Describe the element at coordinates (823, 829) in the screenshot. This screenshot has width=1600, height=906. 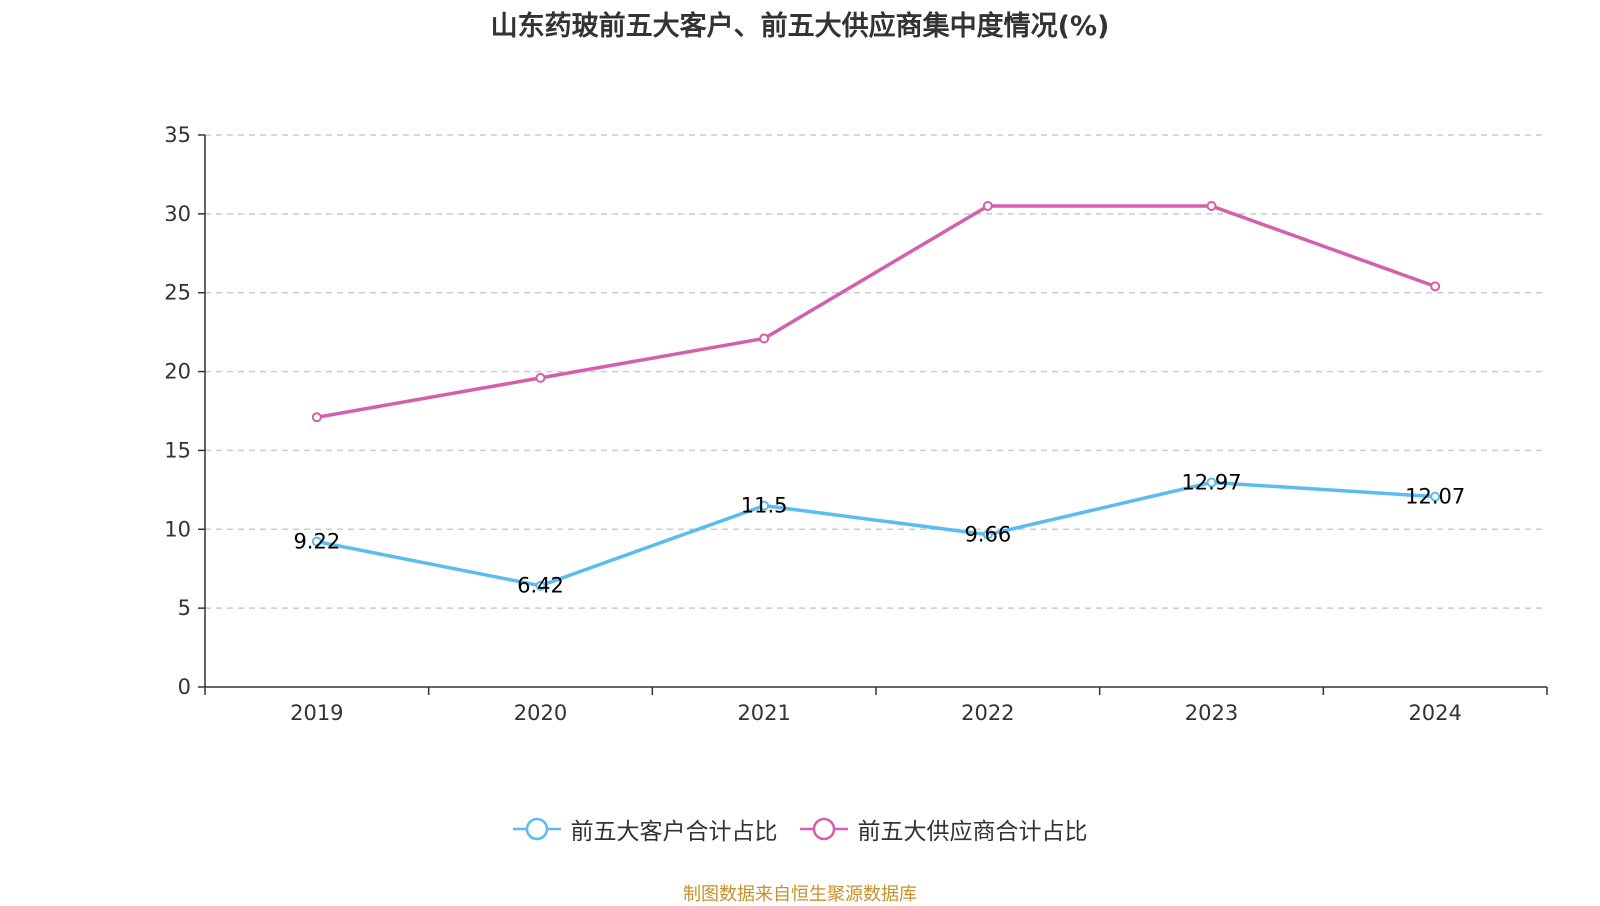
I see `legend-marker-suppliers` at that location.